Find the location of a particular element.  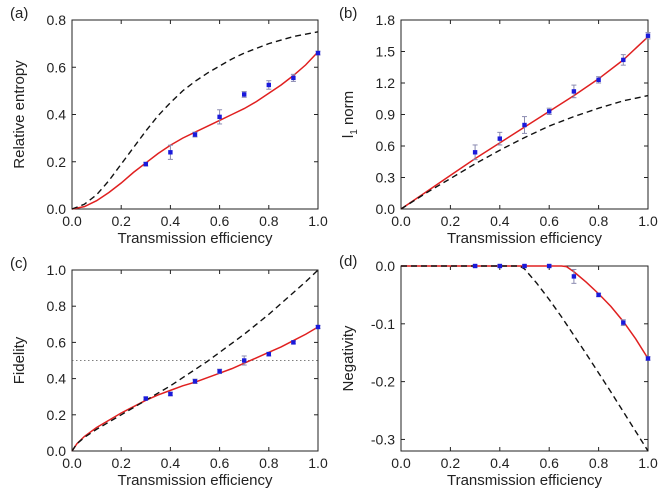

panel-label: (a) is located at coordinates (19, 13).